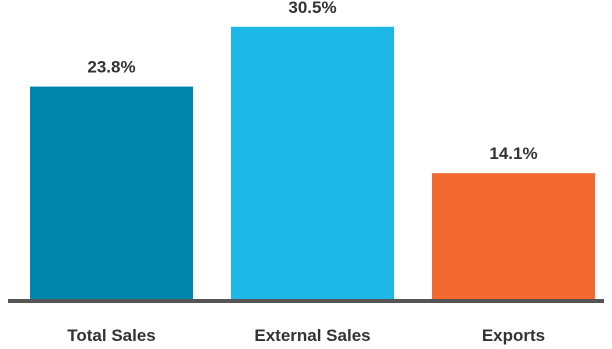 This screenshot has height=349, width=612. I want to click on bar-exports, so click(513, 236).